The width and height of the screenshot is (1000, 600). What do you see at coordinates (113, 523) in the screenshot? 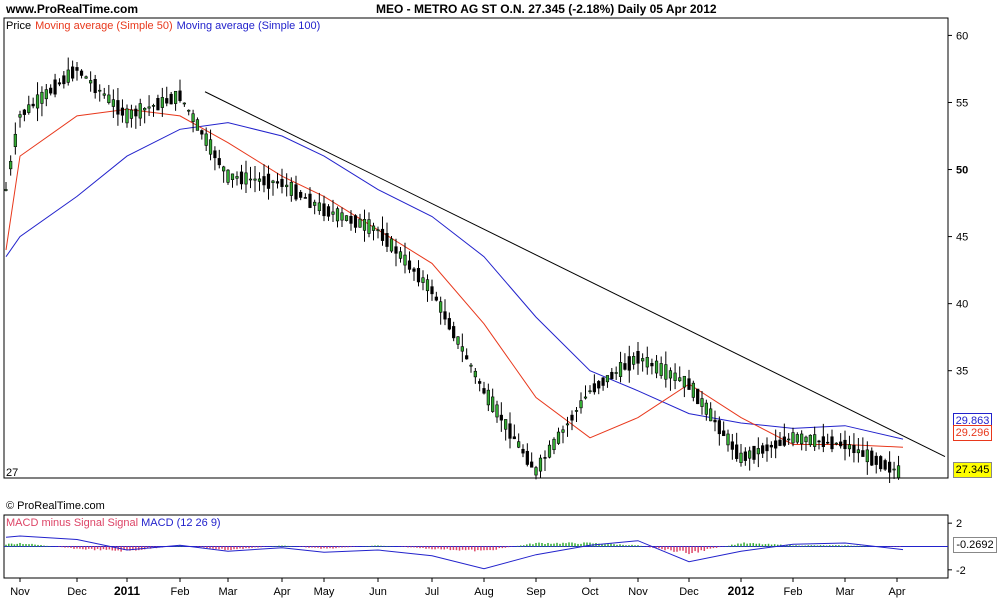
I see `macd-legend: MACD minus Signal Signal MACD (12 26 9)` at bounding box center [113, 523].